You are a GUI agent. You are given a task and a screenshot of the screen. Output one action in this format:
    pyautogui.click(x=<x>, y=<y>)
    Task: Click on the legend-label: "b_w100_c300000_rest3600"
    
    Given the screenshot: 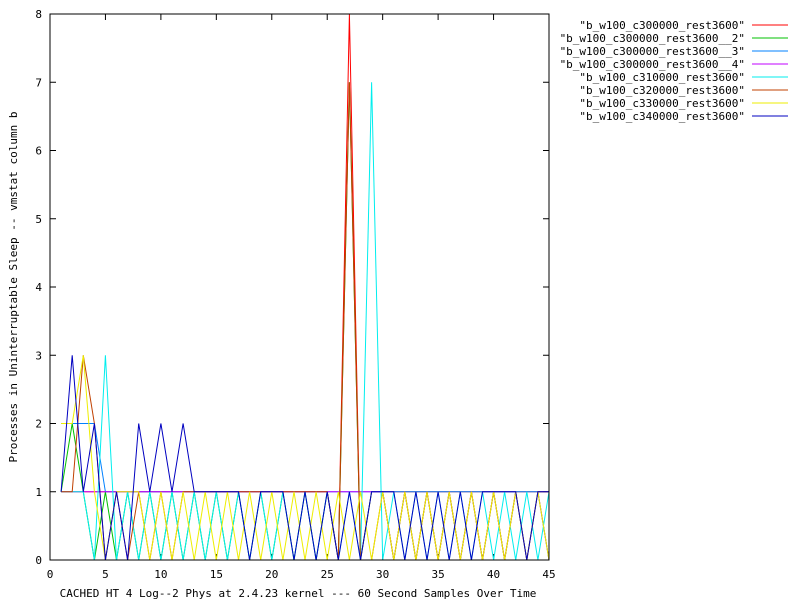 What is the action you would take?
    pyautogui.click(x=662, y=25)
    